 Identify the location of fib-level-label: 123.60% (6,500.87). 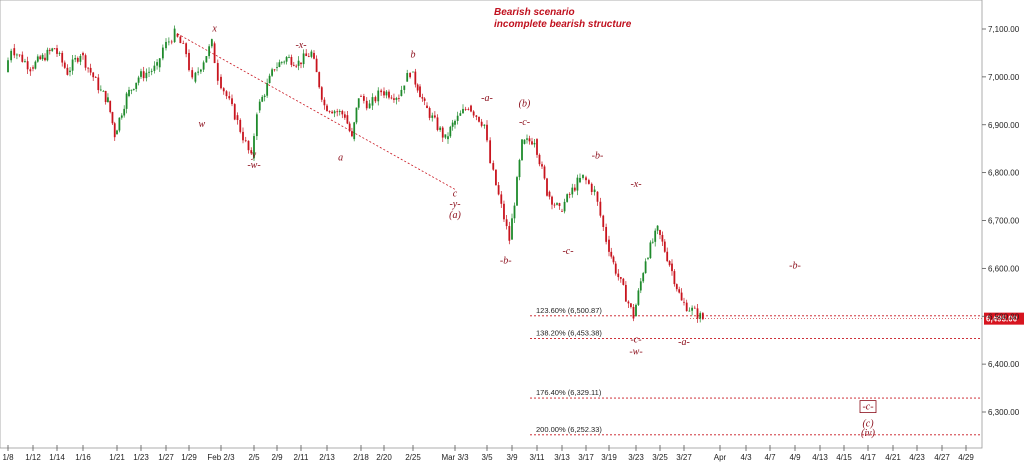
(569, 310).